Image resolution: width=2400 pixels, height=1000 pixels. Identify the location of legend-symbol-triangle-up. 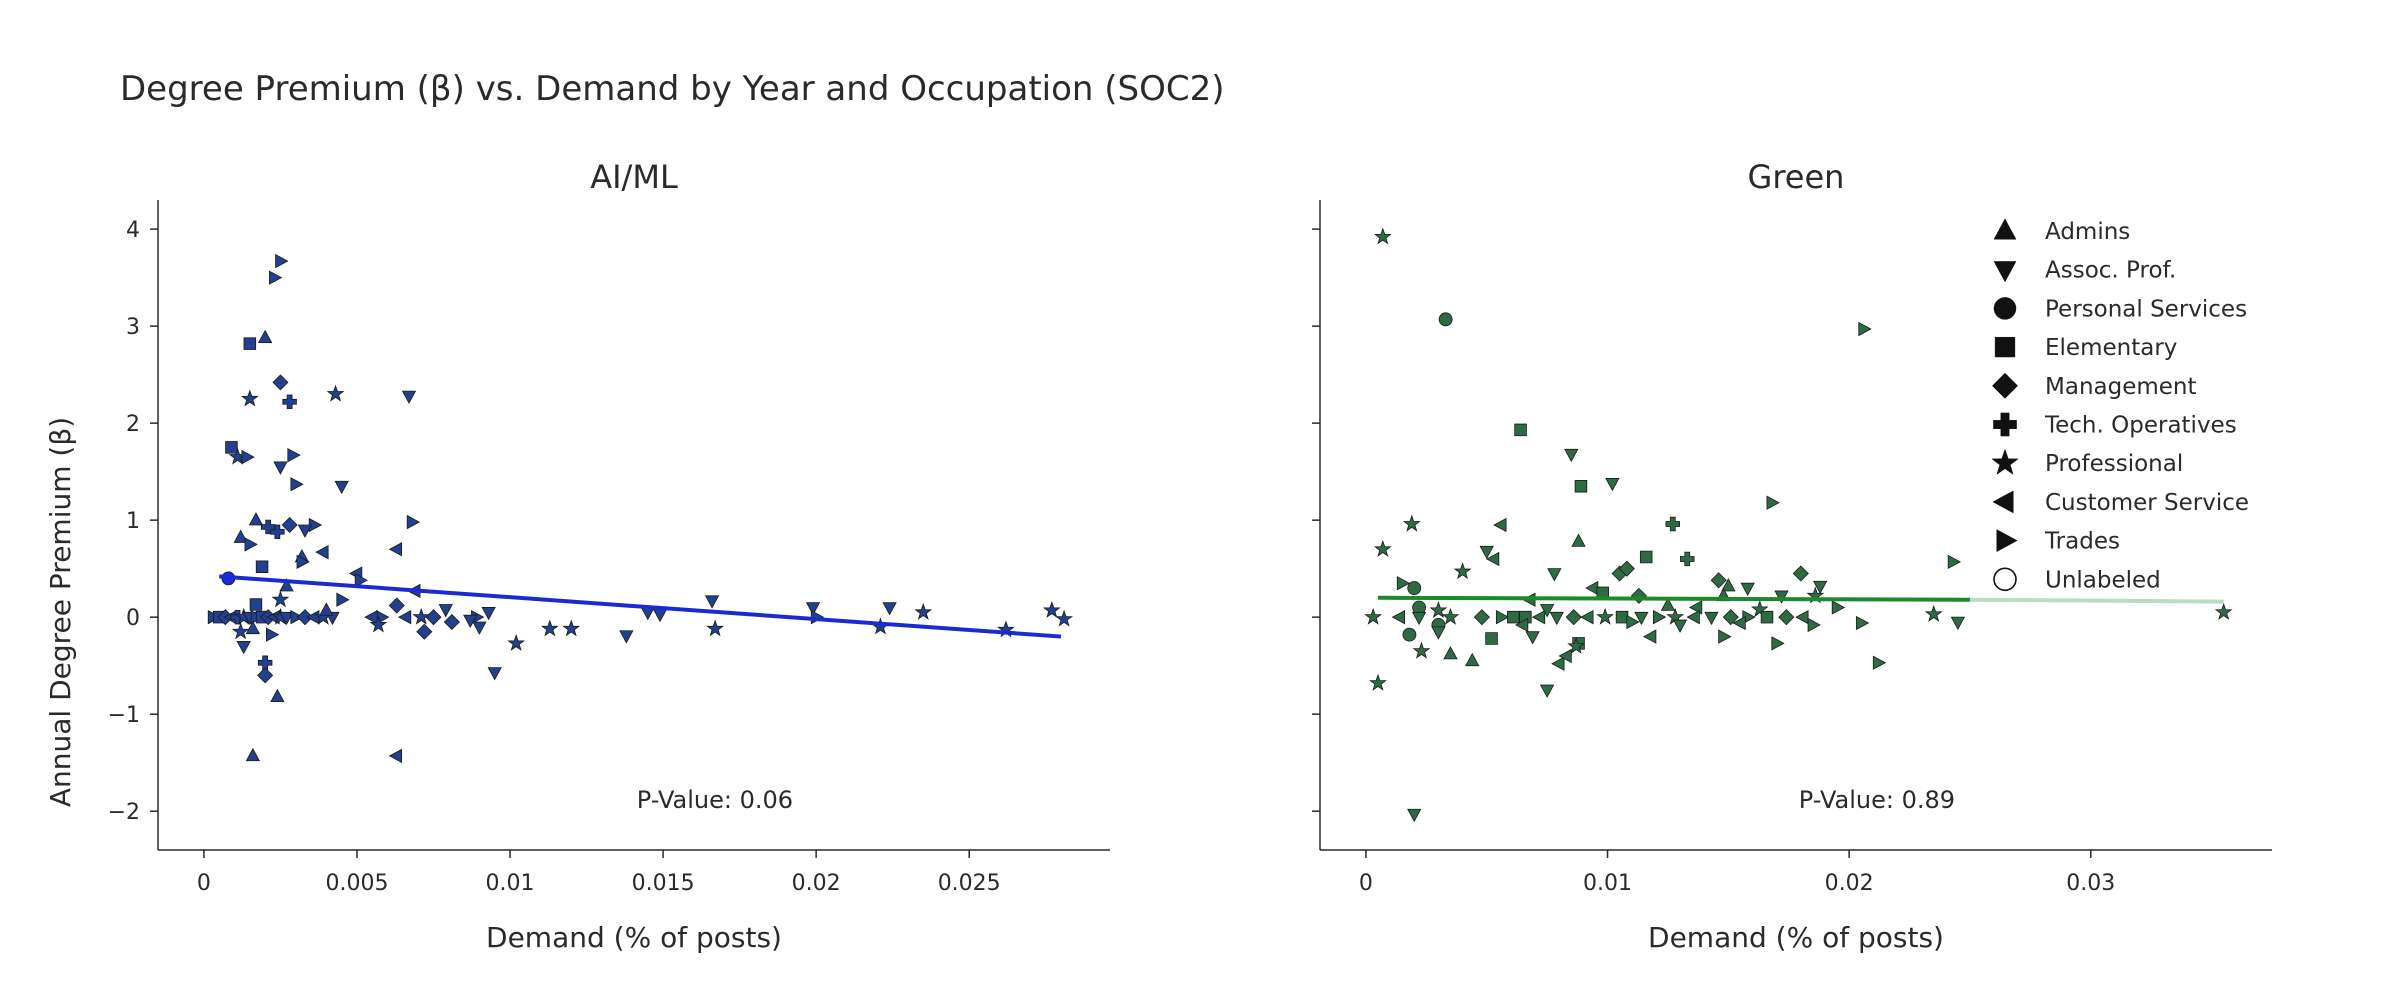
(2005, 229).